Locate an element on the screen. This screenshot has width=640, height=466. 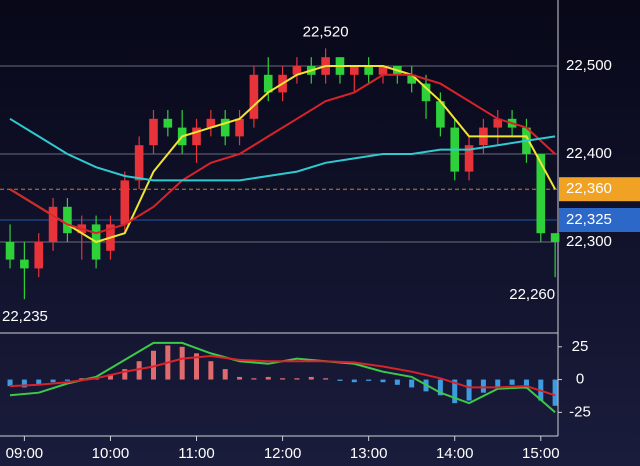
y-tick-label: -25 is located at coordinates (580, 411).